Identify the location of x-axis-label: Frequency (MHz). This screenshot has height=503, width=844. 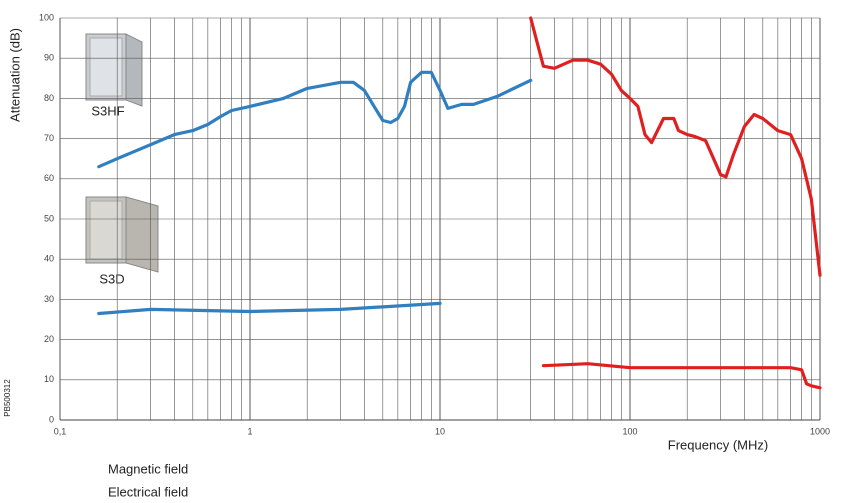
(718, 444).